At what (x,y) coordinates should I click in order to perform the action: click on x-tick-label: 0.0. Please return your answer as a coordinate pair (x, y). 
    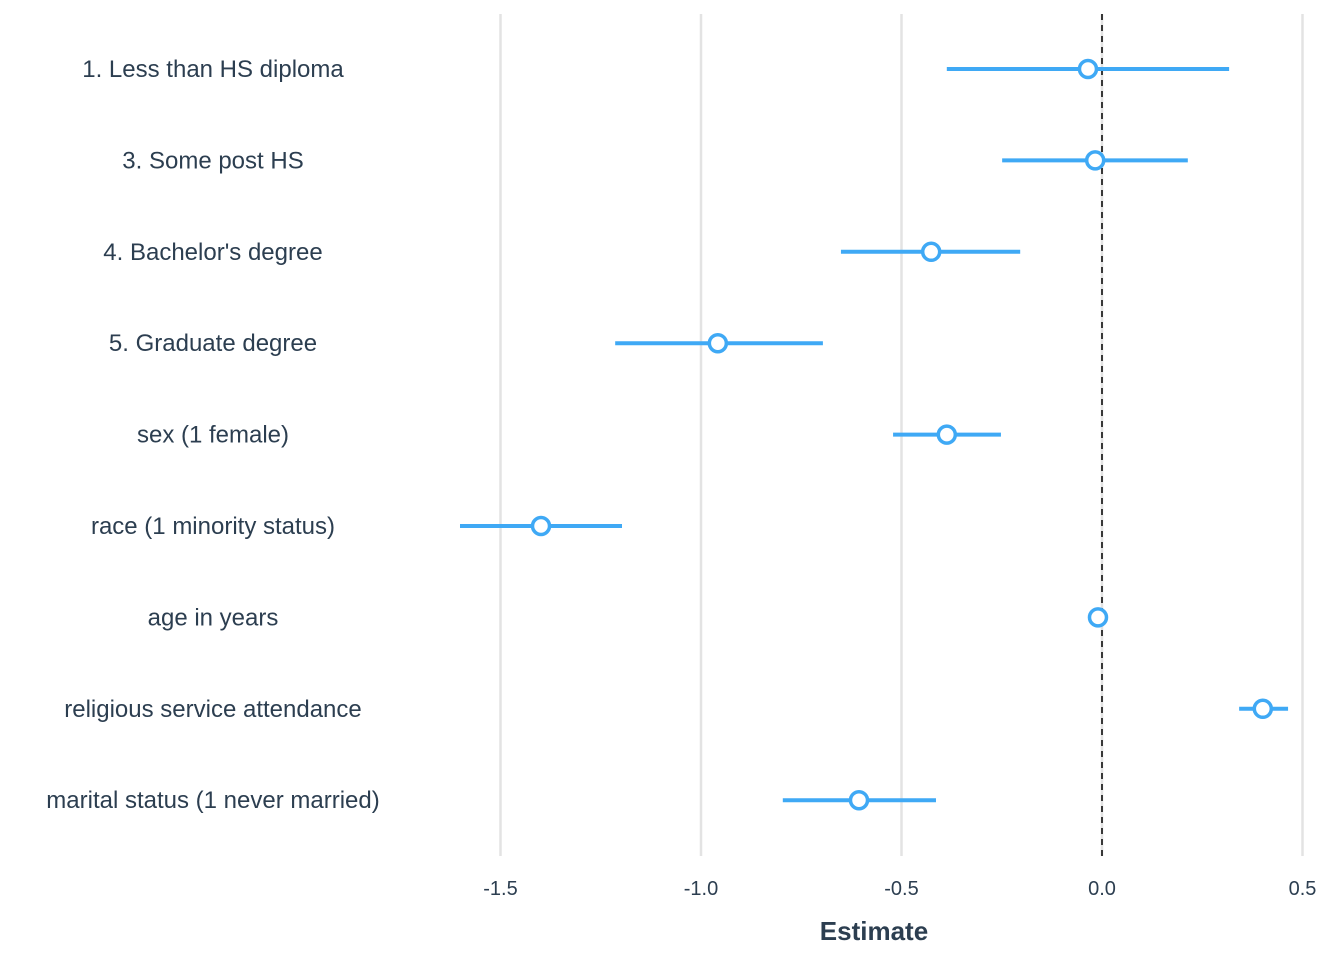
    Looking at the image, I should click on (1102, 889).